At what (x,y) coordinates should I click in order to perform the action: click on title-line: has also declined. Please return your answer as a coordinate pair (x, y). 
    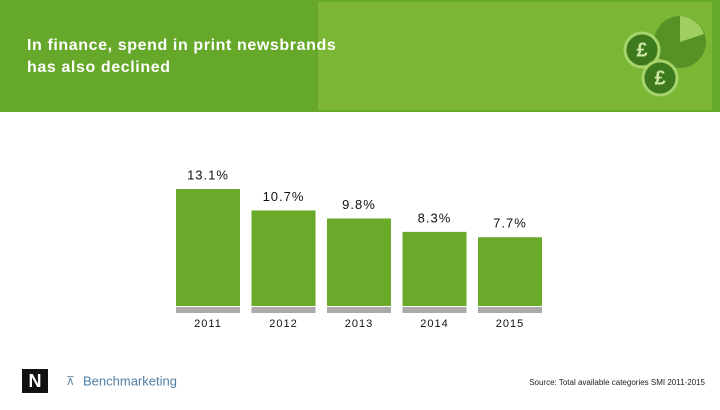
    Looking at the image, I should click on (99, 67).